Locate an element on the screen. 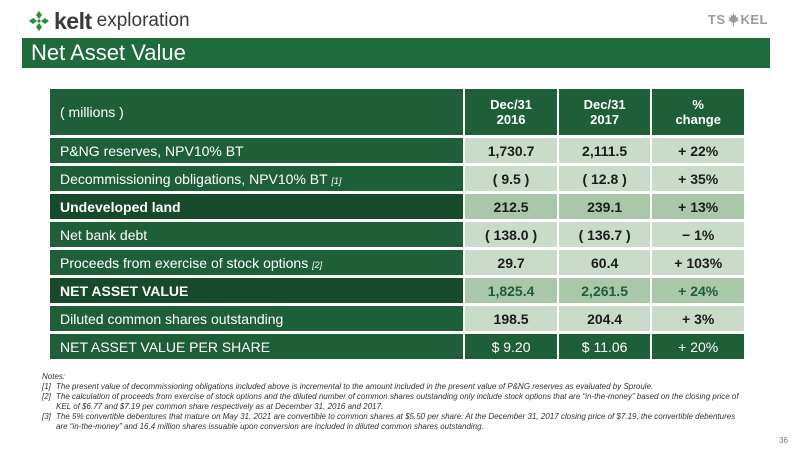  cell-change: + 20% is located at coordinates (698, 346).